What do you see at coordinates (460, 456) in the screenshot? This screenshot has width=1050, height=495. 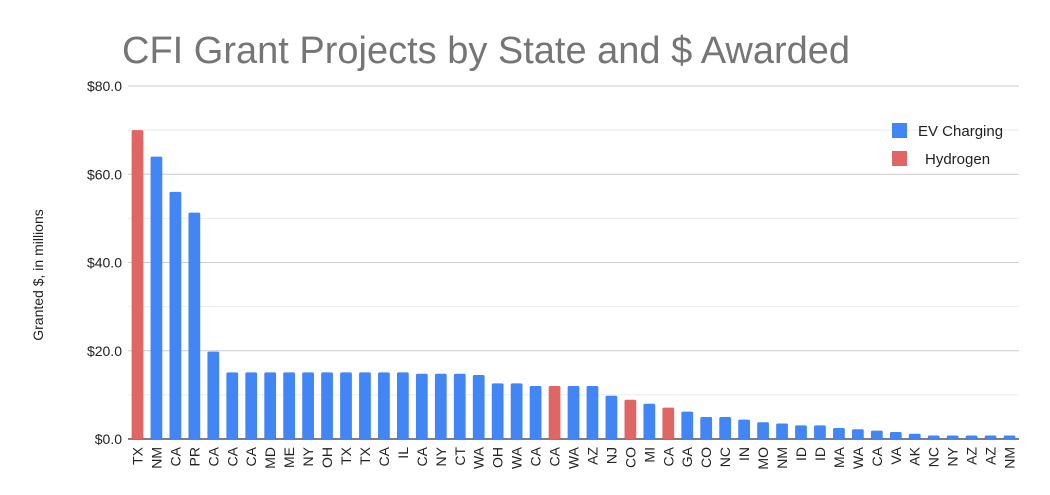 I see `x-tick-label: CT` at bounding box center [460, 456].